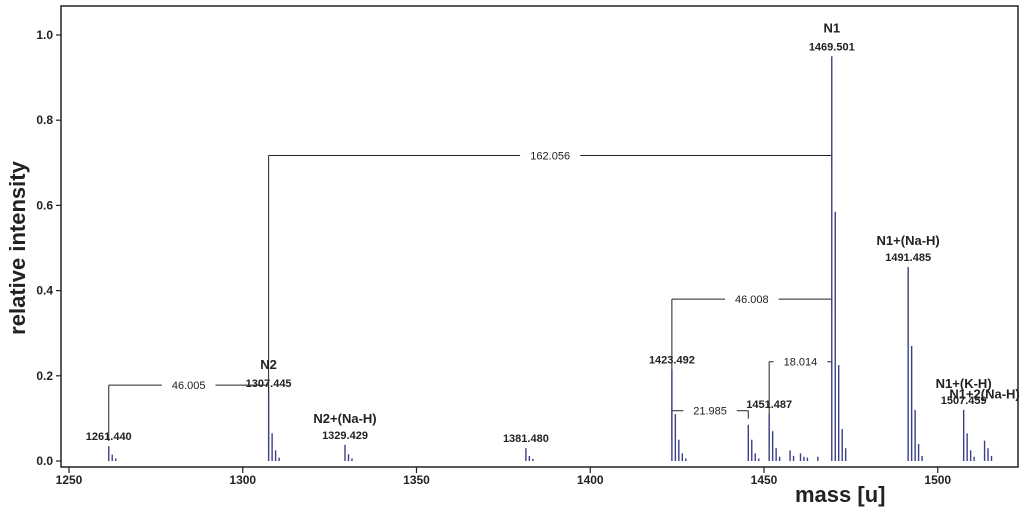 This screenshot has height=513, width=1024. Describe the element at coordinates (832, 47) in the screenshot. I see `peak-mass-label: 1469.501` at that location.